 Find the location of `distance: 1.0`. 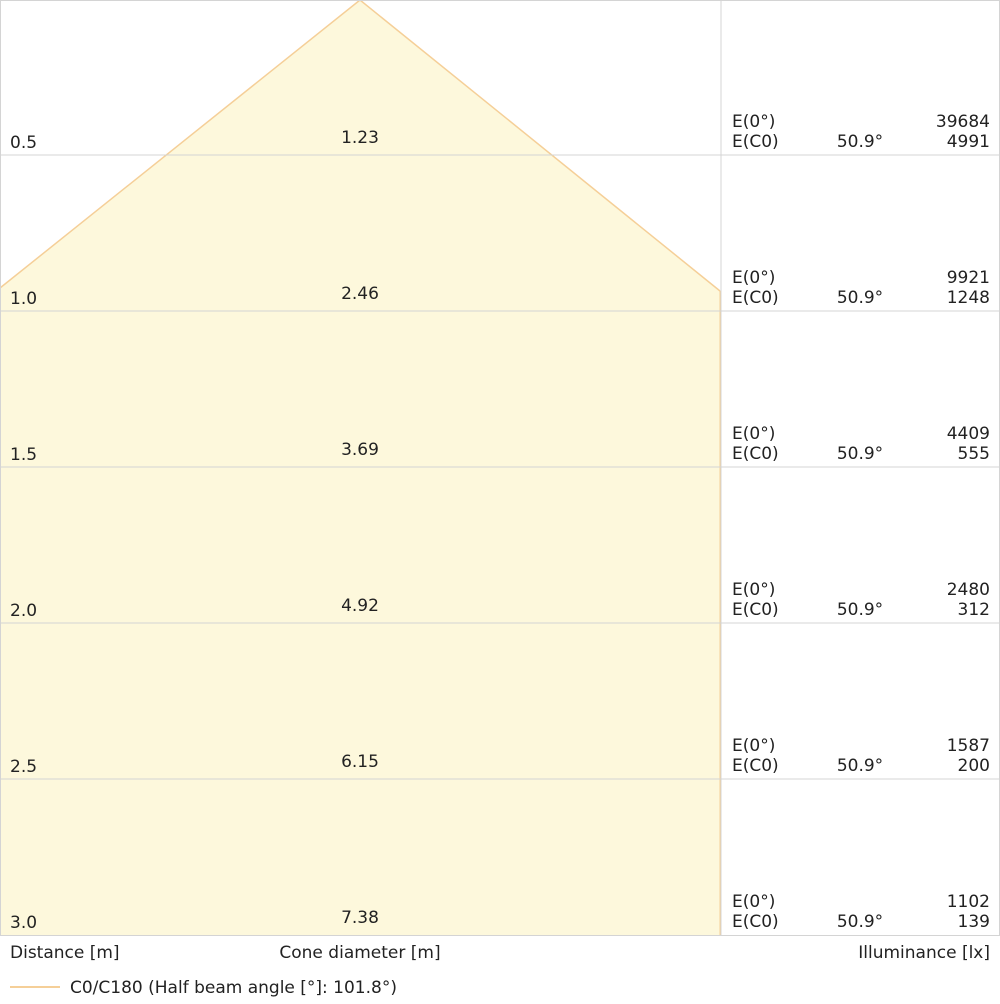

distance: 1.0 is located at coordinates (23, 299).